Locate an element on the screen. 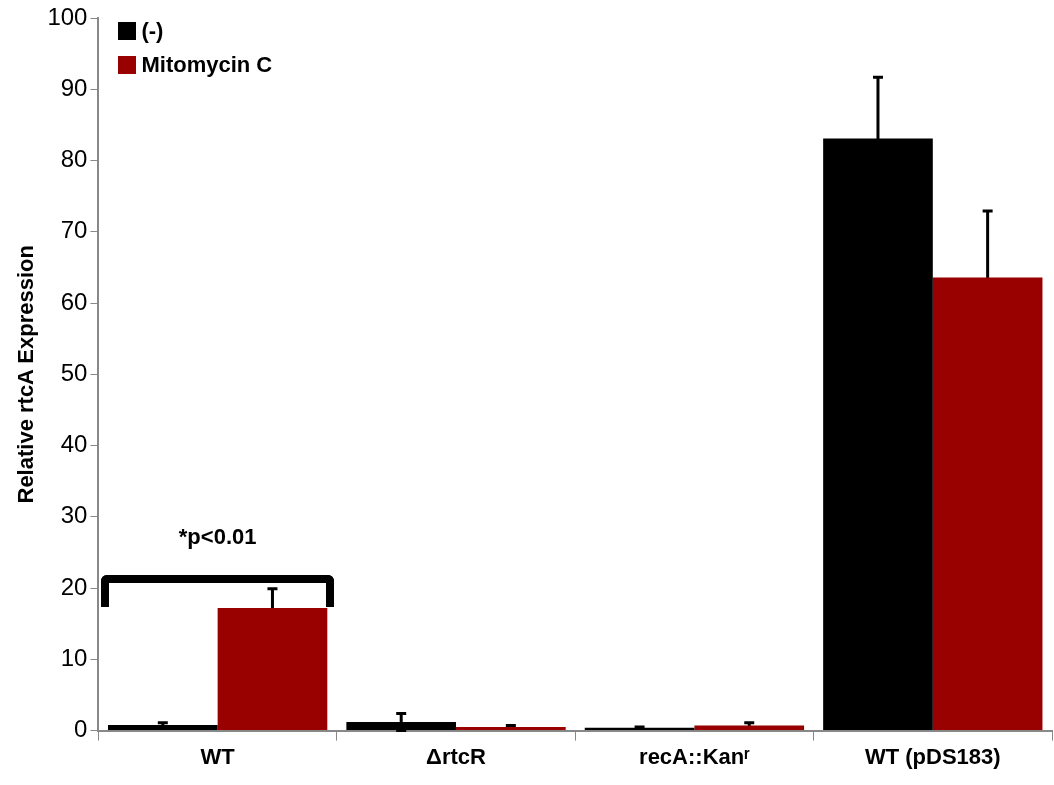 This screenshot has width=1054, height=785. x-tick-label: recA::Kanʳ is located at coordinates (695, 756).